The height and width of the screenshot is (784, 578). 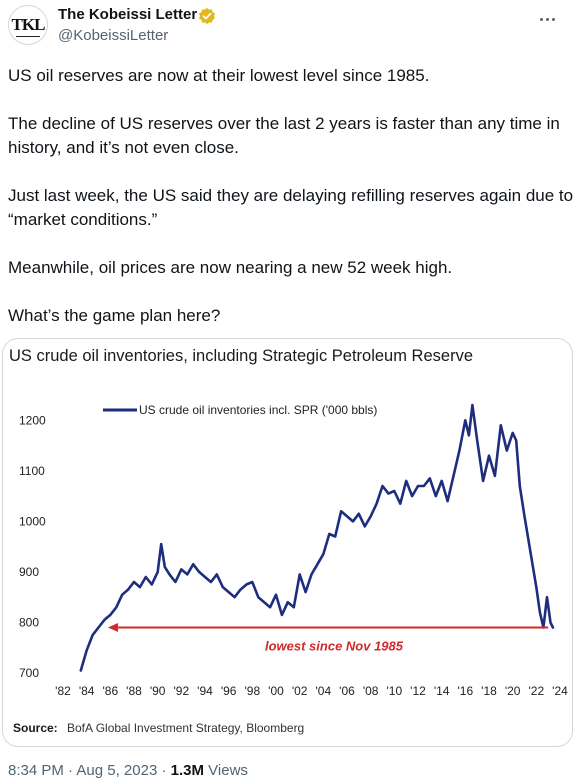 I want to click on author-handle: @KobeissiLetter, so click(x=113, y=35).